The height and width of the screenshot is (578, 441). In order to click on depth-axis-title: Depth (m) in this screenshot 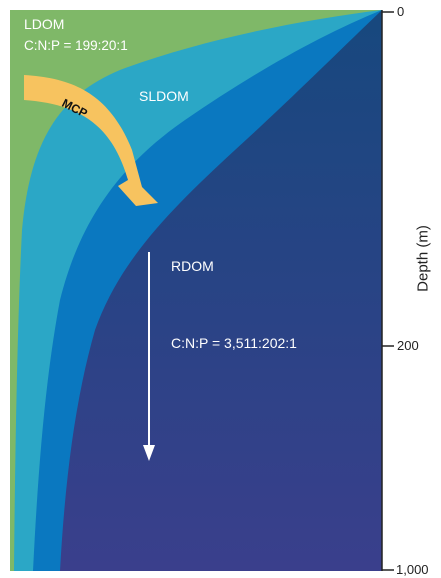, I will do `click(423, 258)`.